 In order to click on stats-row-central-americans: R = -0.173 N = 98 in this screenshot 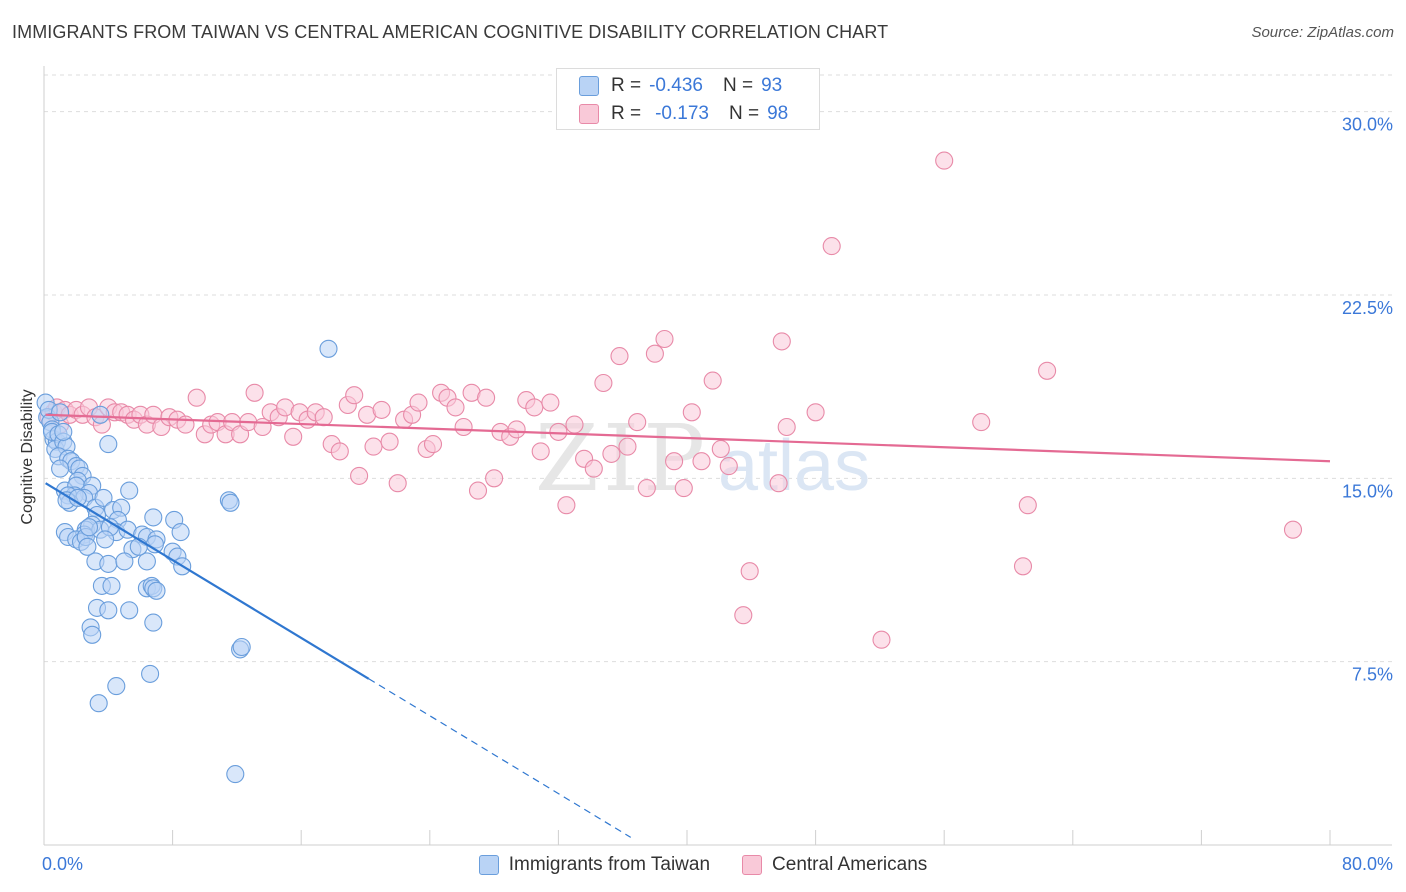, I will do `click(683, 114)`.